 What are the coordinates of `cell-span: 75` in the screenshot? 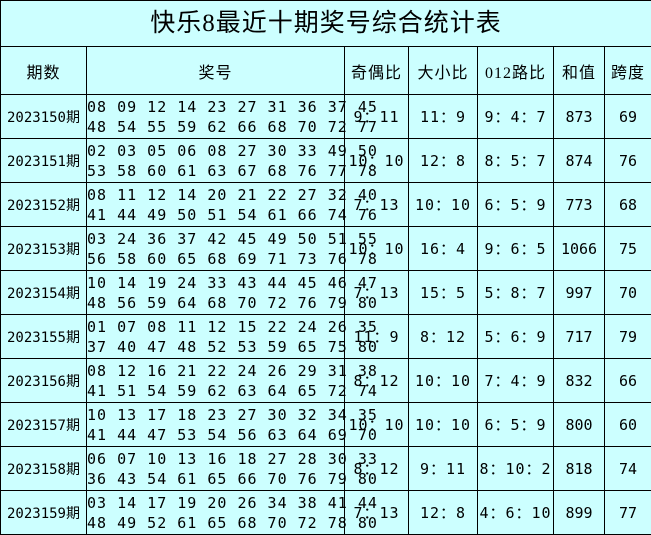 It's located at (627, 248).